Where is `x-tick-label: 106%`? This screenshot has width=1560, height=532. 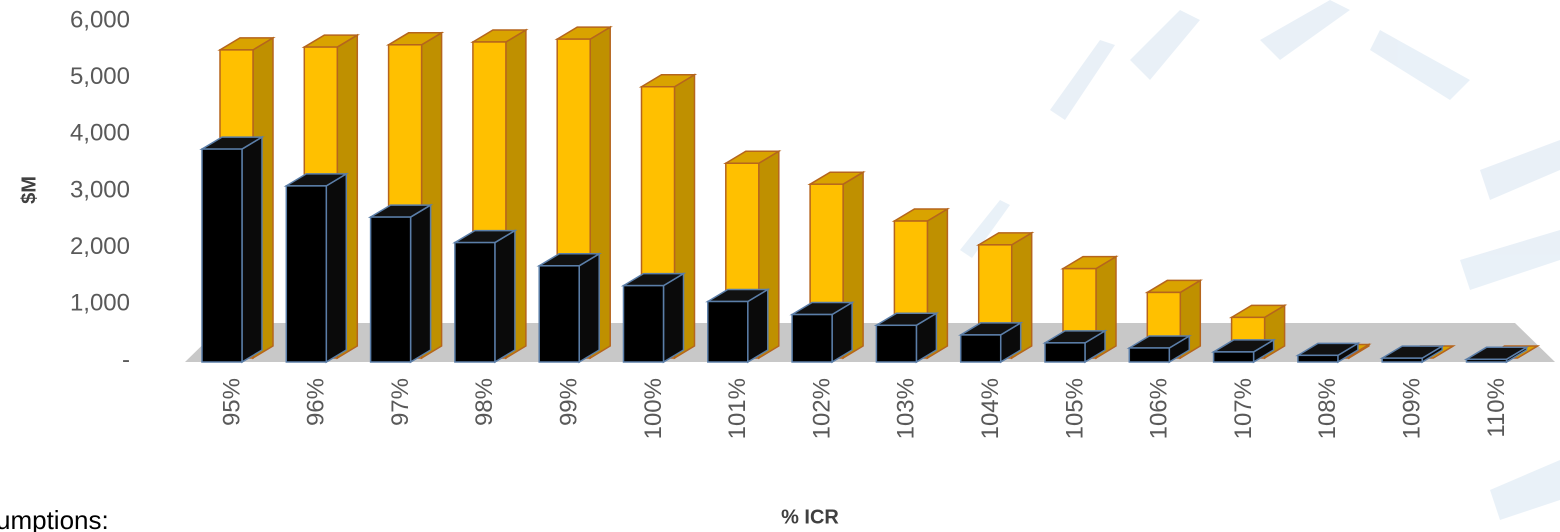 x-tick-label: 106% is located at coordinates (1159, 408).